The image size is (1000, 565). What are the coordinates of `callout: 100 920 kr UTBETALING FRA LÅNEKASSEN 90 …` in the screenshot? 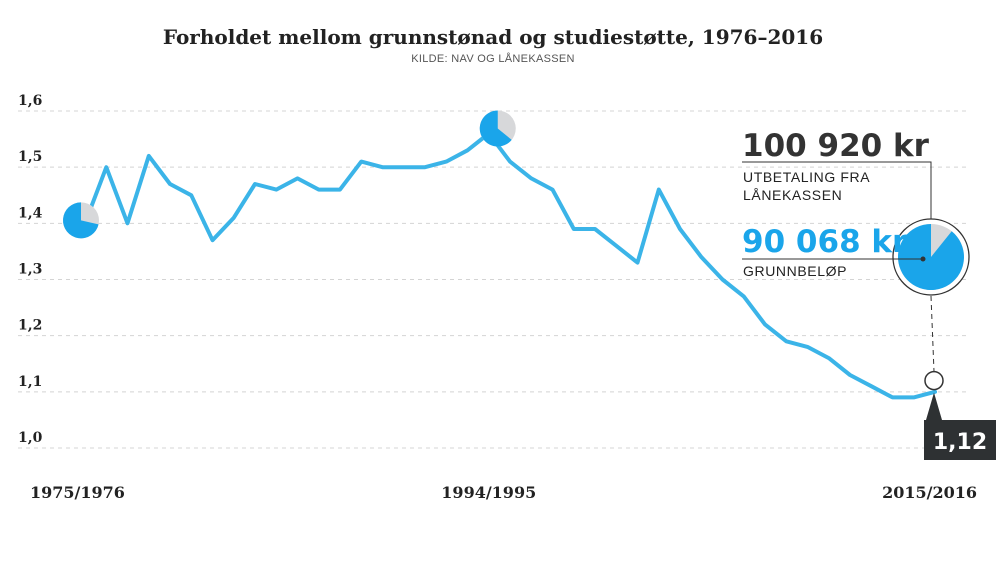 It's located at (869, 294).